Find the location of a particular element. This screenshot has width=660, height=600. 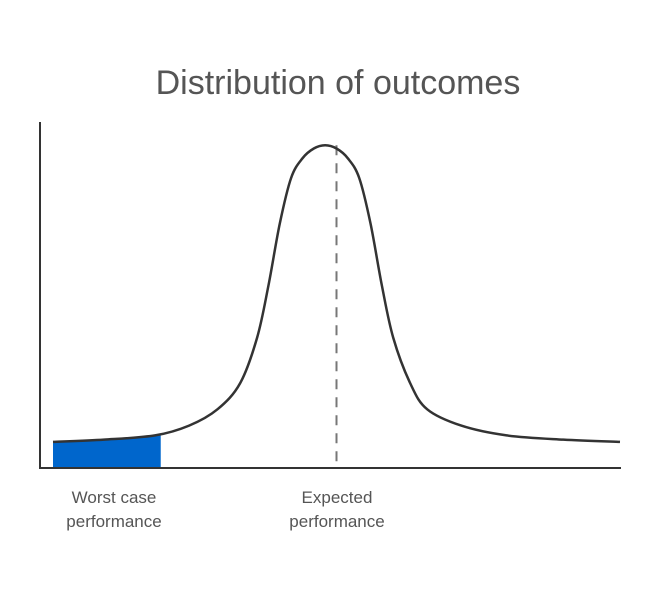

expected-label-line-1: Expected is located at coordinates (337, 497).